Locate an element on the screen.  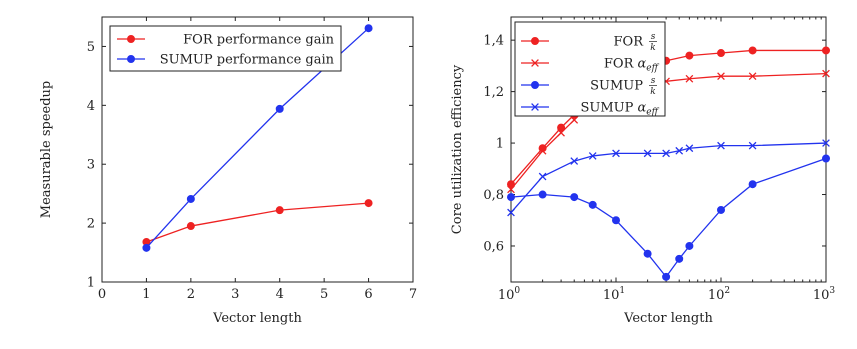
legend-label: SUMUP αeff is located at coordinates (619, 109).